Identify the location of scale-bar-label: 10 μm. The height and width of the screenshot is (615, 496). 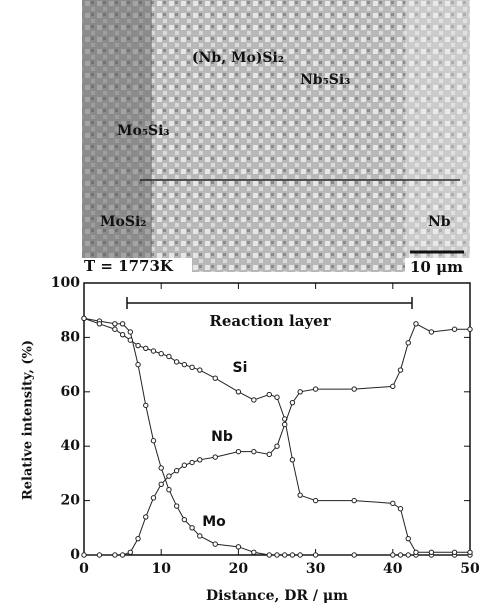
(436, 267).